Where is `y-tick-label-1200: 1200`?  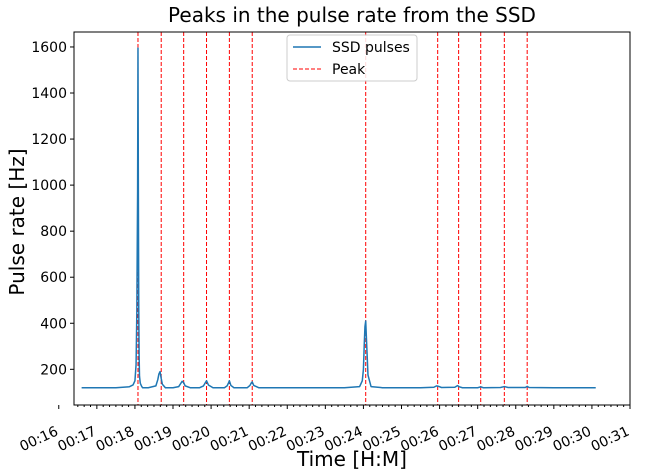 y-tick-label-1200: 1200 is located at coordinates (49, 140).